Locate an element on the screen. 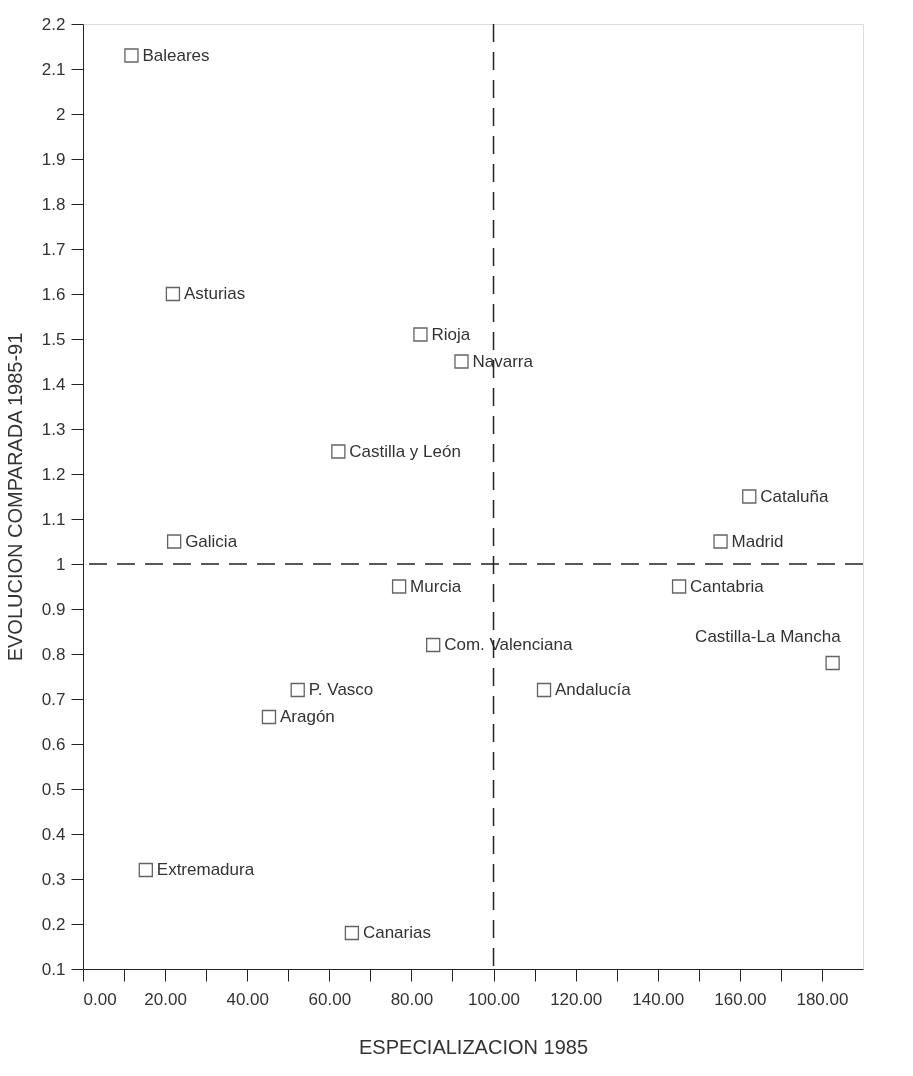 The height and width of the screenshot is (1076, 913). y-tick-label: 1.6 is located at coordinates (53, 294).